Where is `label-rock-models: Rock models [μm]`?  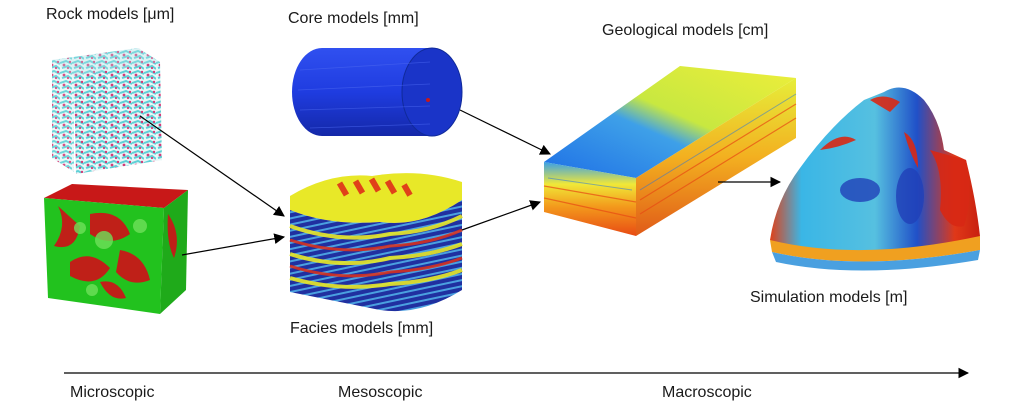 label-rock-models: Rock models [μm] is located at coordinates (110, 14).